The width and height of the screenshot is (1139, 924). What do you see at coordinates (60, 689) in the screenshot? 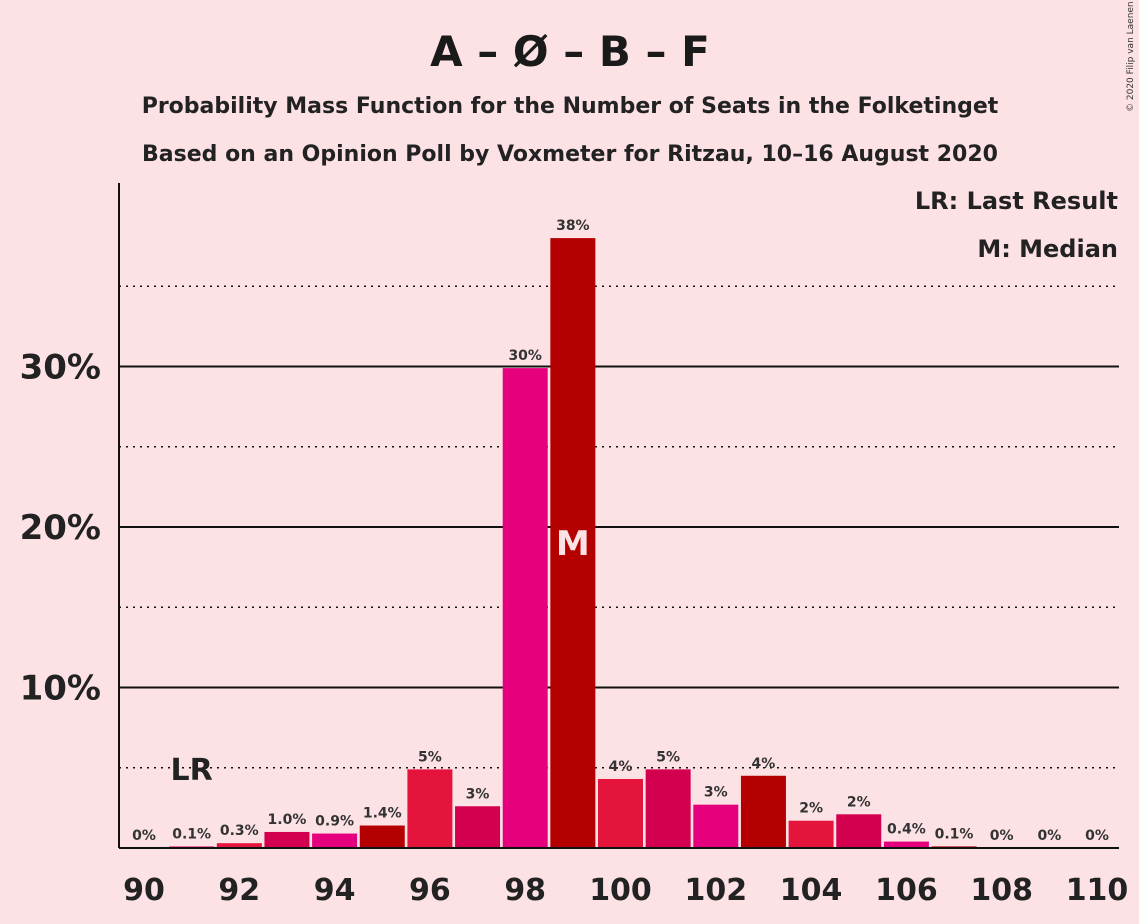
I see `y-tick-10: 10%` at bounding box center [60, 689].